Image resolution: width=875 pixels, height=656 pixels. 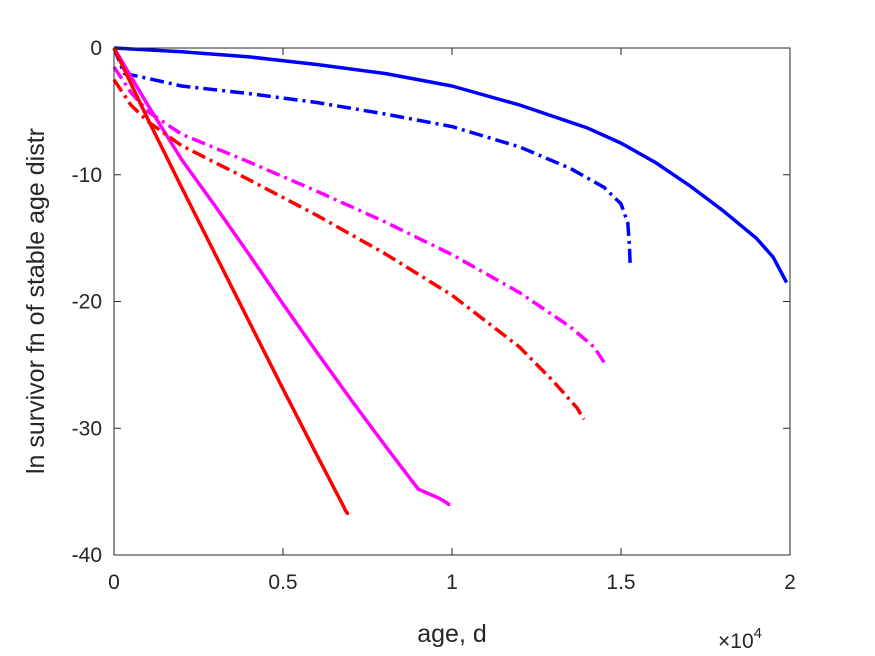 I want to click on y-tick-label: 0, so click(x=96, y=48).